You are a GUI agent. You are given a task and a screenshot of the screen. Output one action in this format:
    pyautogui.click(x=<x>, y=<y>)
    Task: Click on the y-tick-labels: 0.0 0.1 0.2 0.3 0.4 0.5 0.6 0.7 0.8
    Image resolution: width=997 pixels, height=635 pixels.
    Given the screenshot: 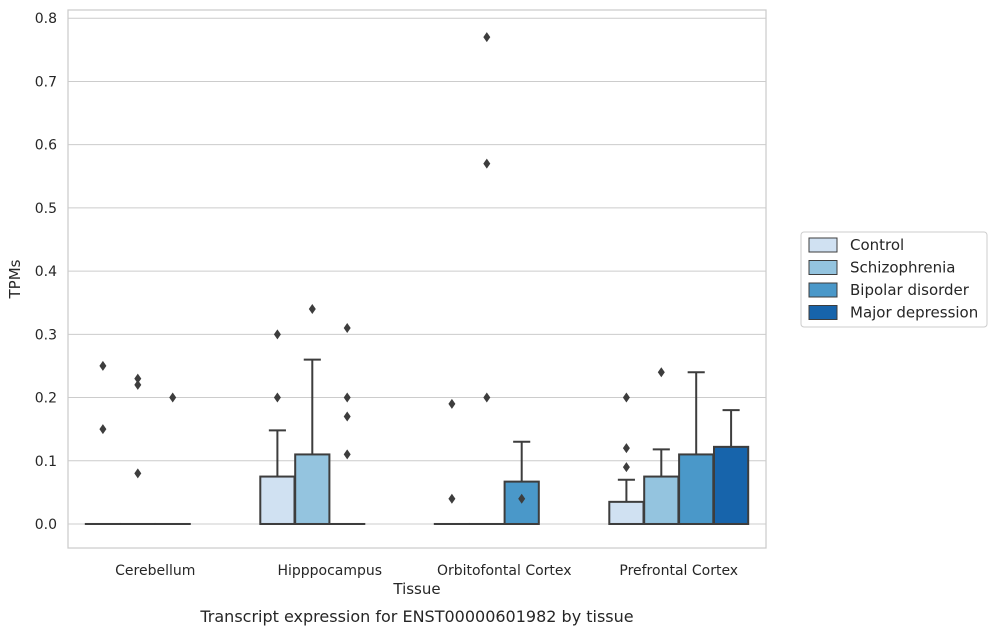 What is the action you would take?
    pyautogui.click(x=46, y=272)
    